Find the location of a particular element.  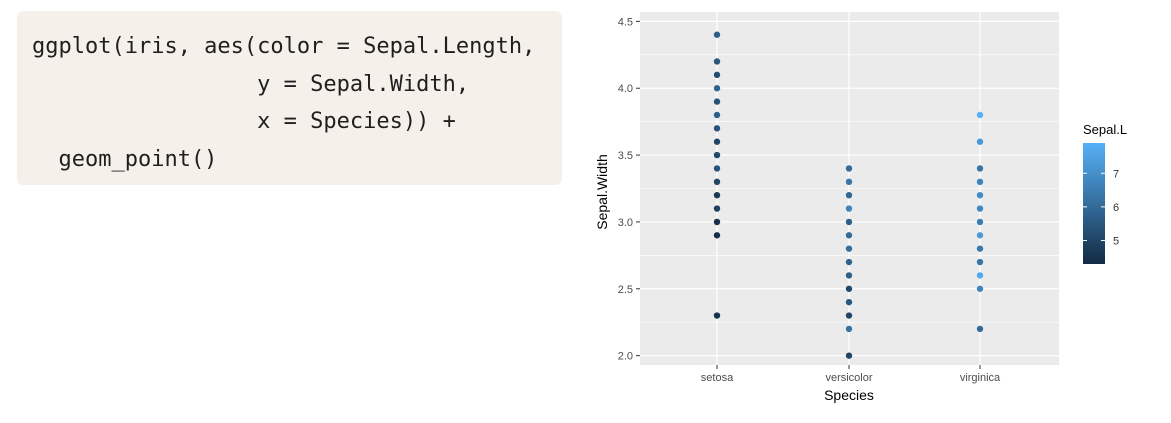

y-tick-label: 4.0 is located at coordinates (625, 89).